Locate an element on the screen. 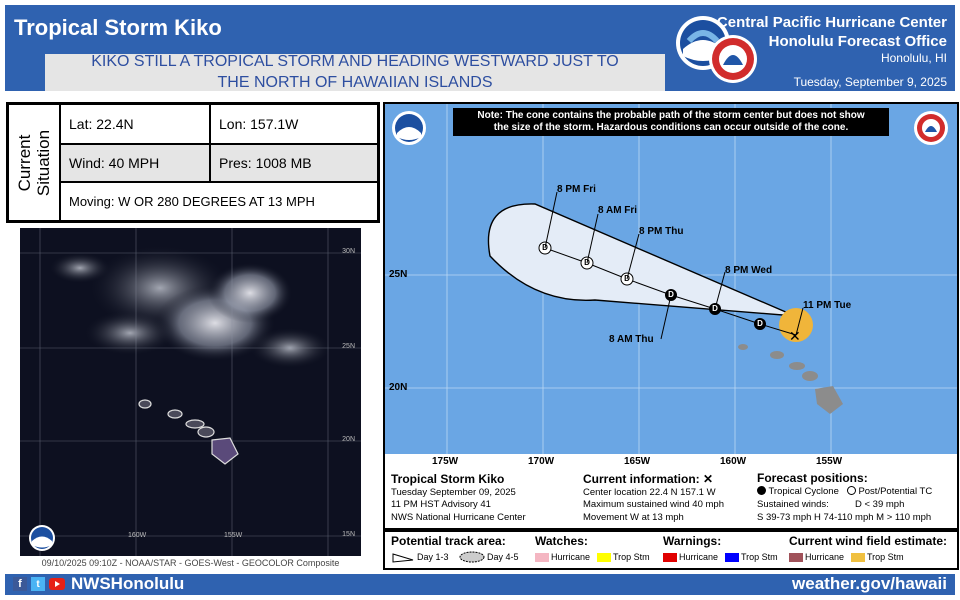 The height and width of the screenshot is (600, 960). wind-ts-label: Trop Stm is located at coordinates (885, 557).